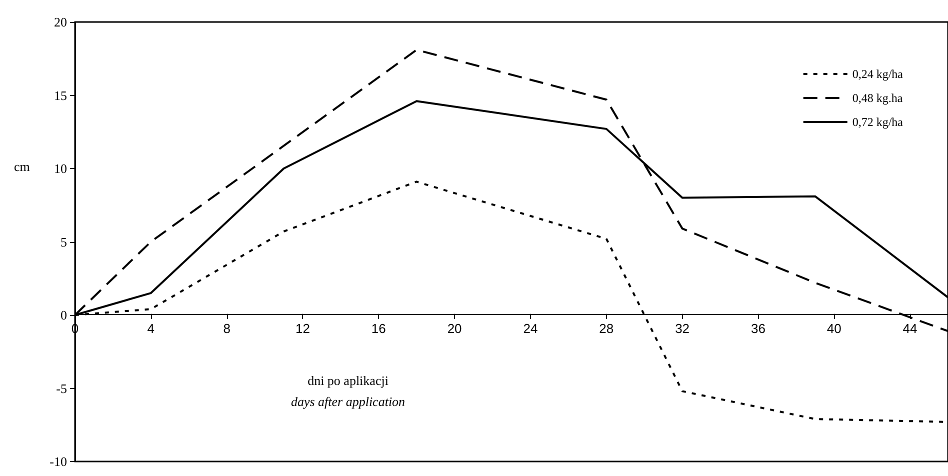  Describe the element at coordinates (226, 328) in the screenshot. I see `x-tick-label: 8` at that location.